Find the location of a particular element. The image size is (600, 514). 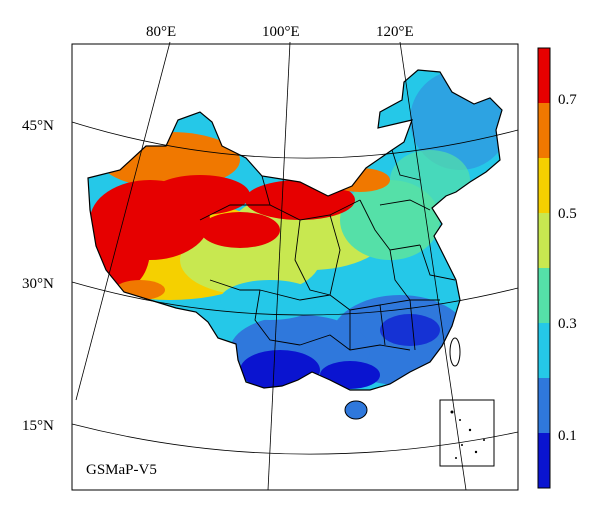

lat-label-30: 30°N is located at coordinates (38, 284).